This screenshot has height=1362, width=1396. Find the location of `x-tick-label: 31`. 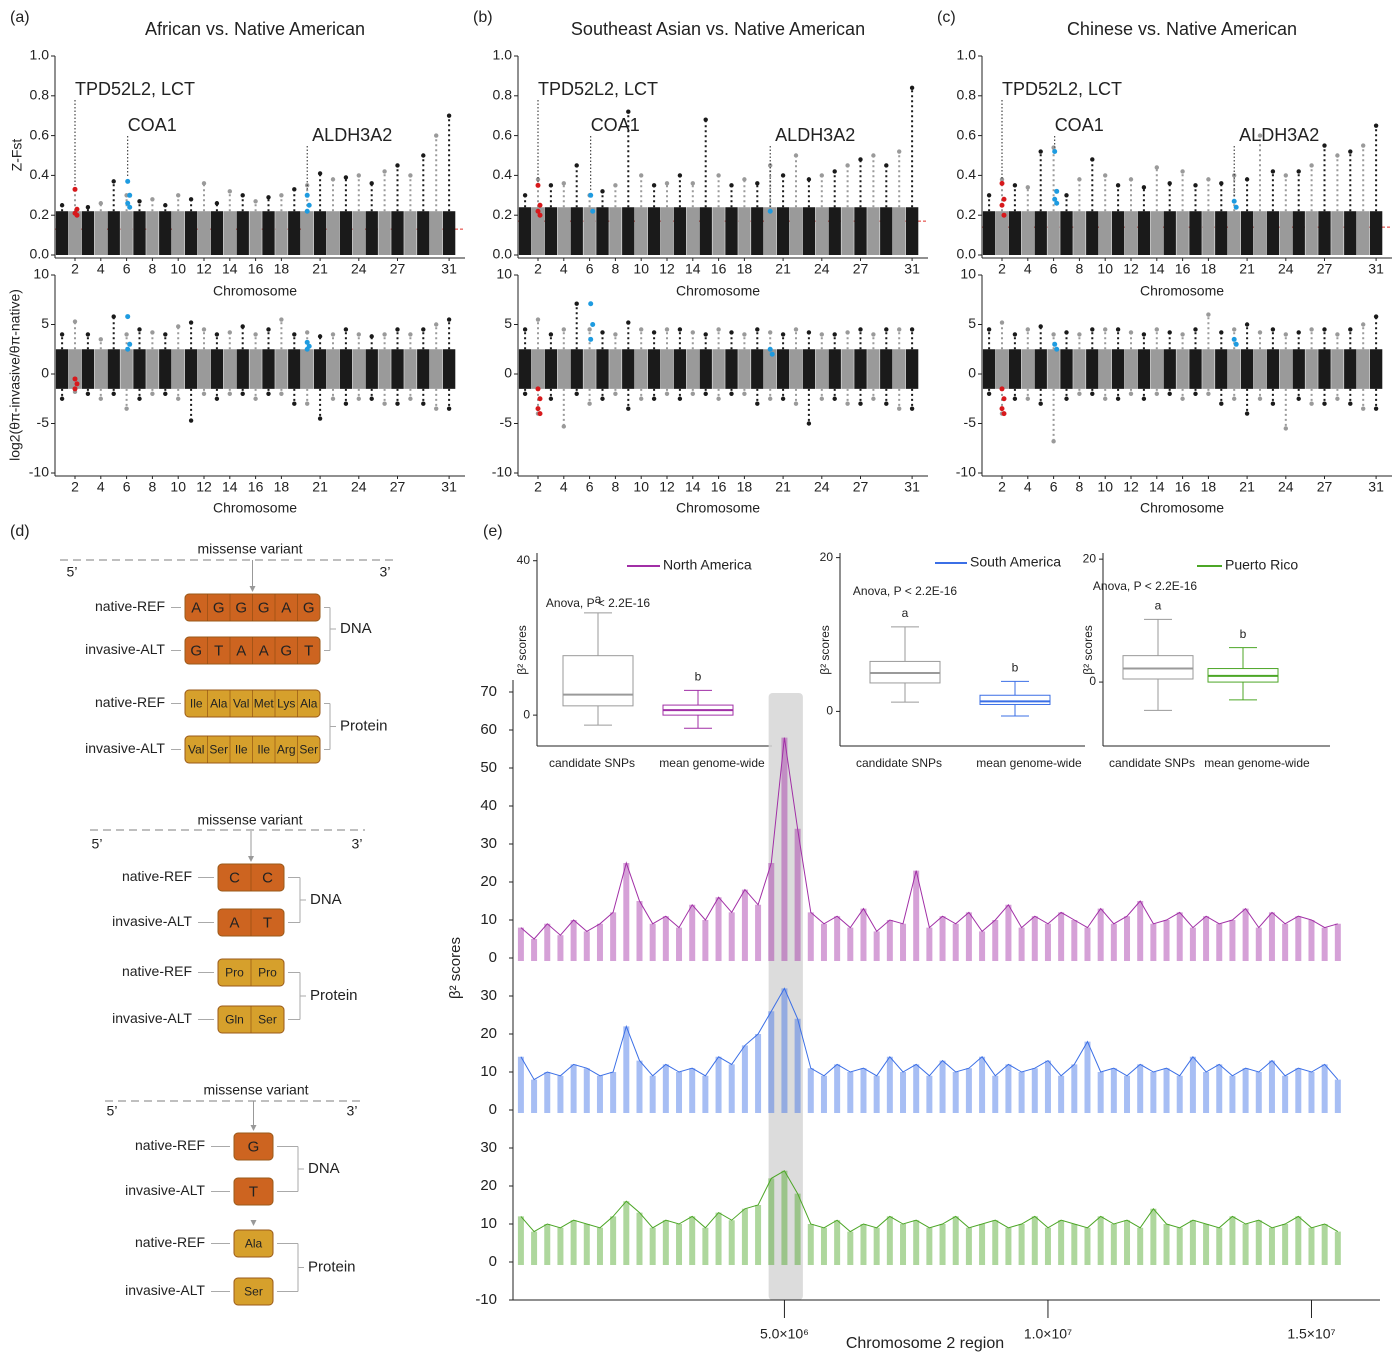

x-tick-label: 31 is located at coordinates (449, 269).